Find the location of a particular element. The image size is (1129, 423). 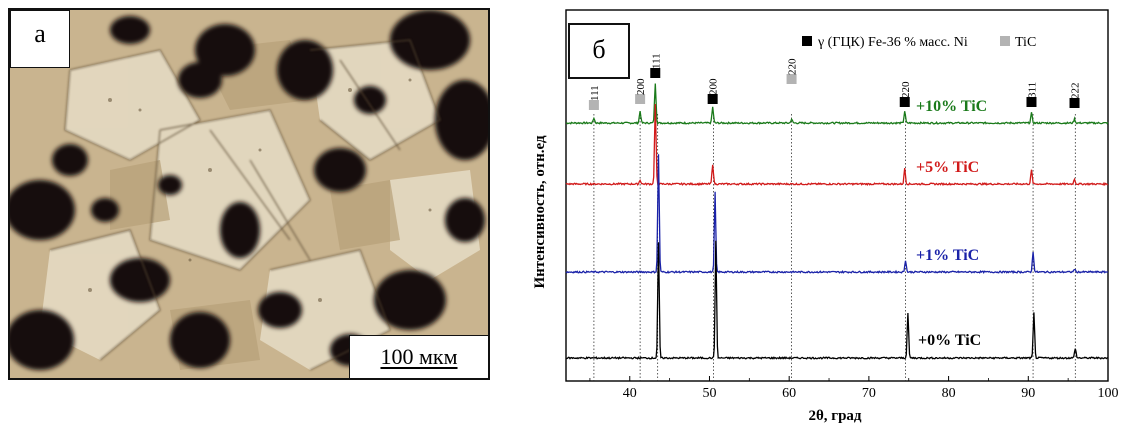

series-label: +1% TiC is located at coordinates (947, 255).